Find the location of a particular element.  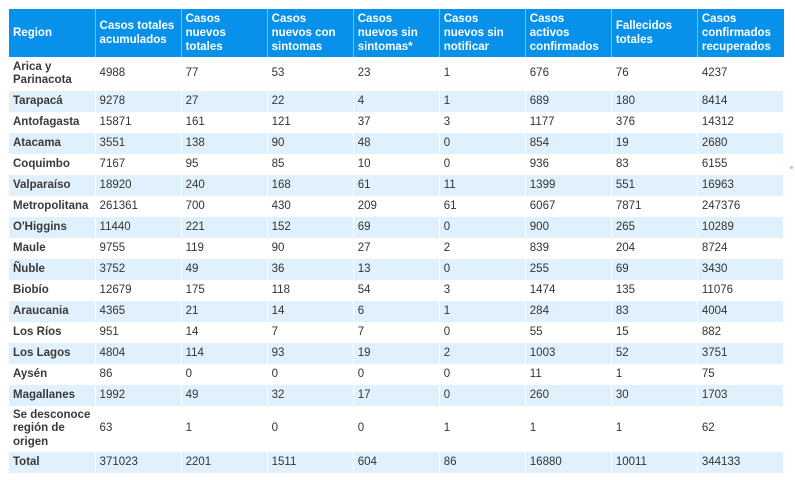

value-cell: 10289 is located at coordinates (741, 227).